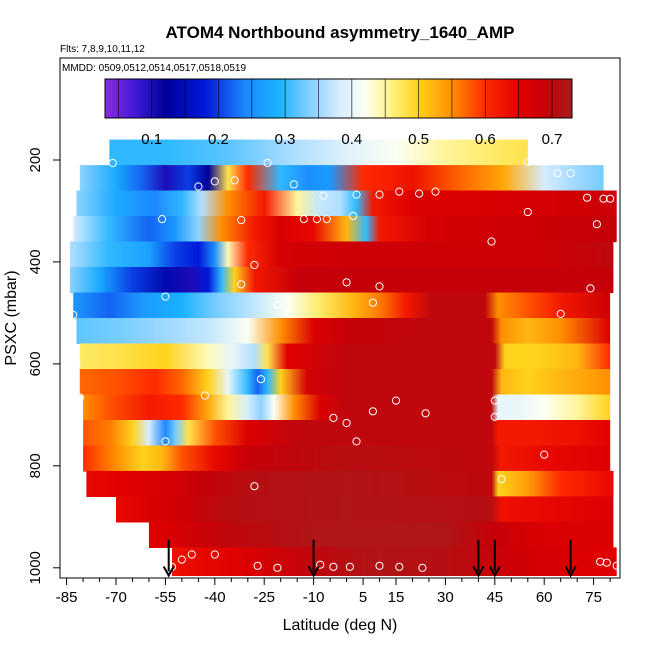  What do you see at coordinates (544, 597) in the screenshot?
I see `x-tick-label: 60` at bounding box center [544, 597].